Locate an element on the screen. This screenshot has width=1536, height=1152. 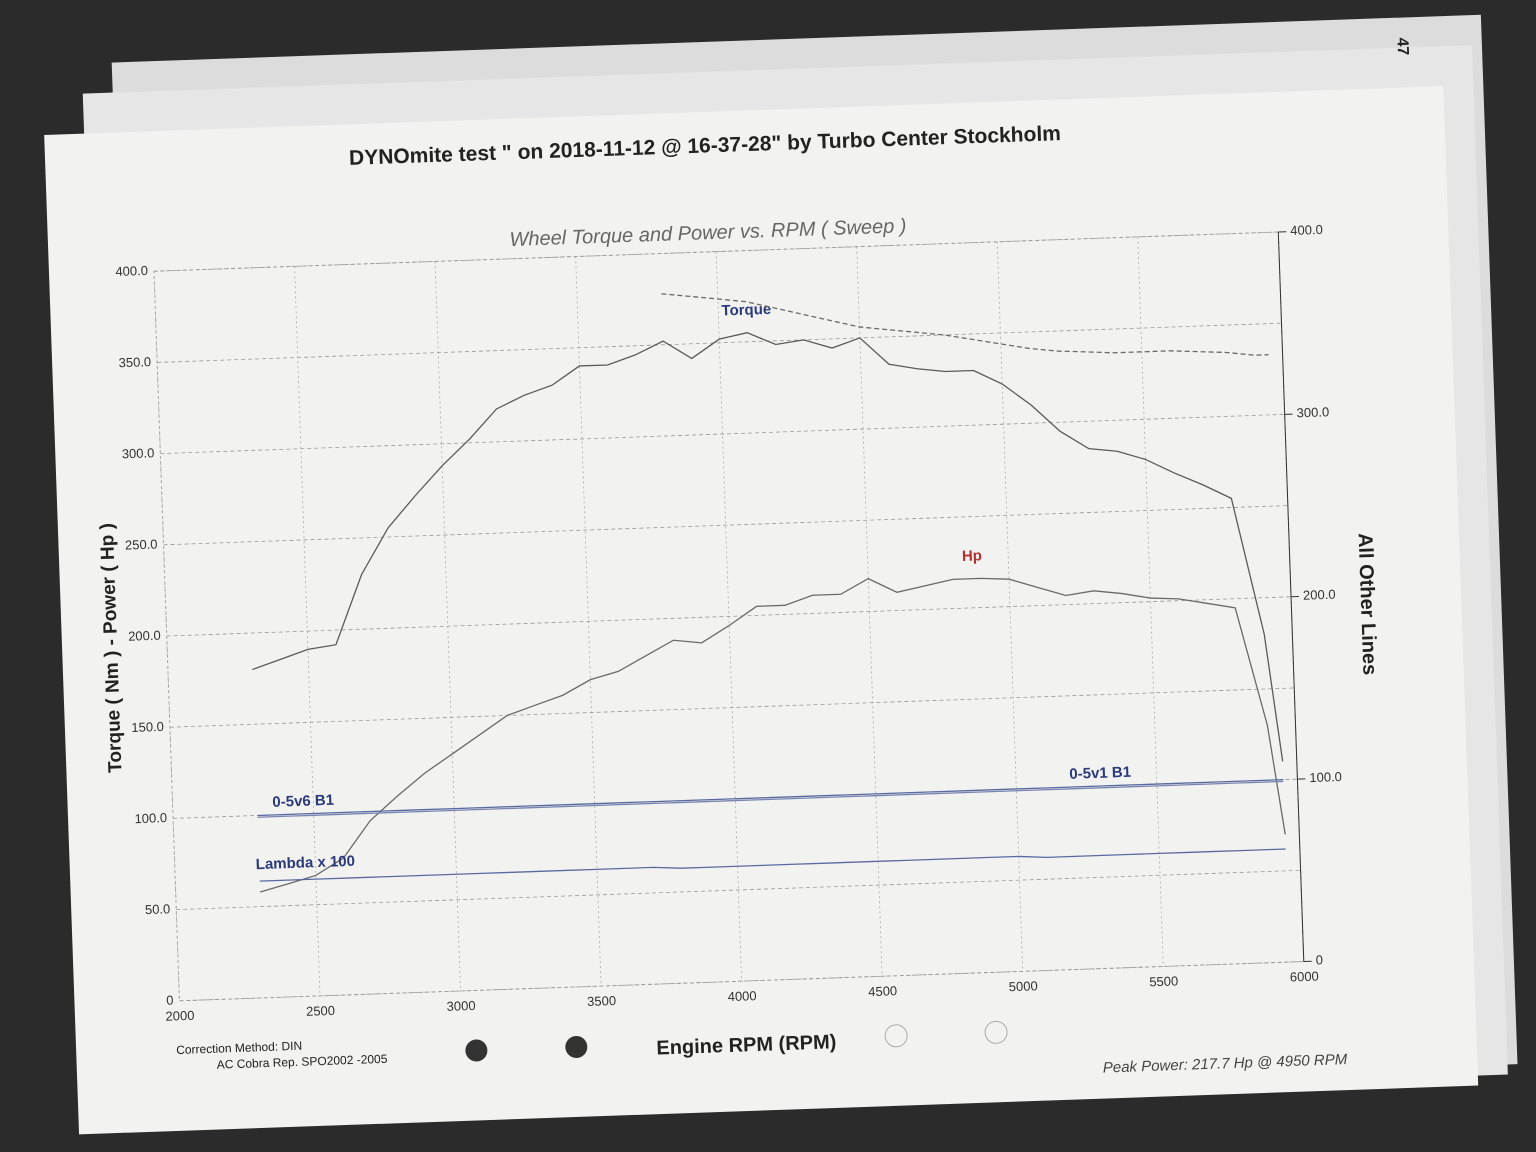
series-label: 0-5v1 B1 is located at coordinates (1100, 773).